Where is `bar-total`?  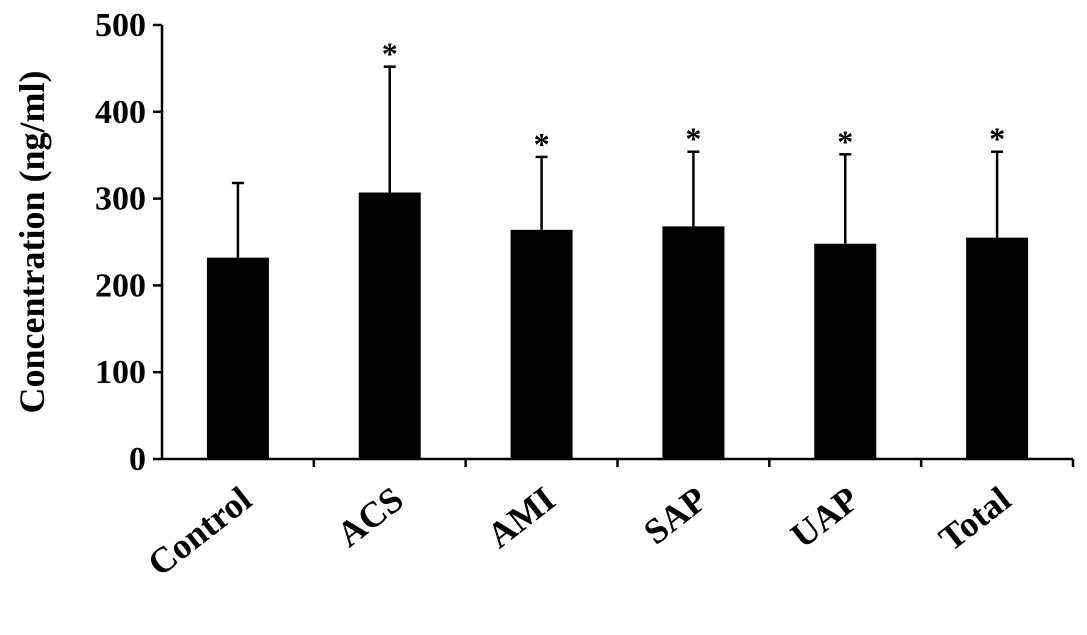
bar-total is located at coordinates (997, 348).